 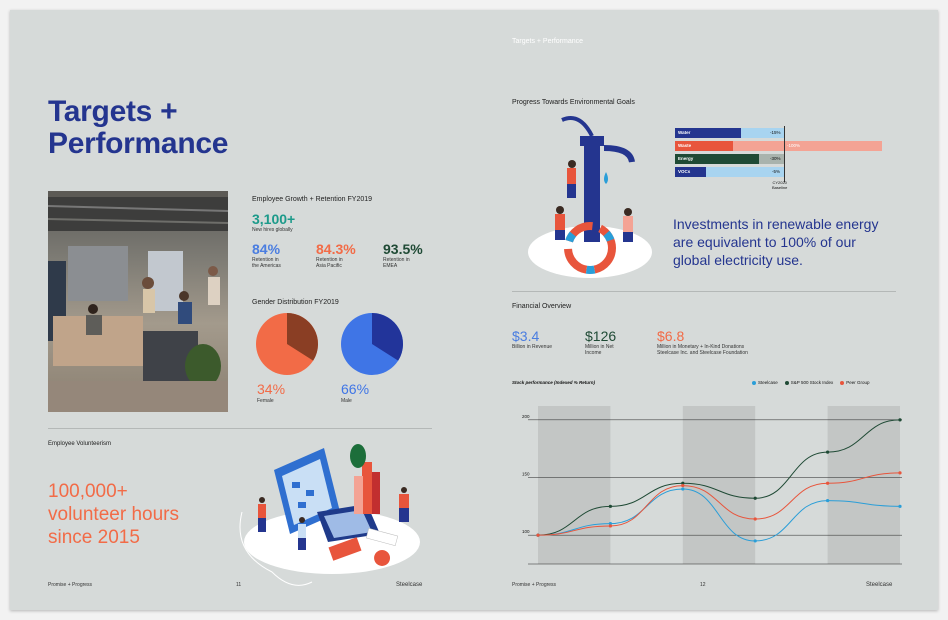 What do you see at coordinates (703, 585) in the screenshot?
I see `page-number: 12` at bounding box center [703, 585].